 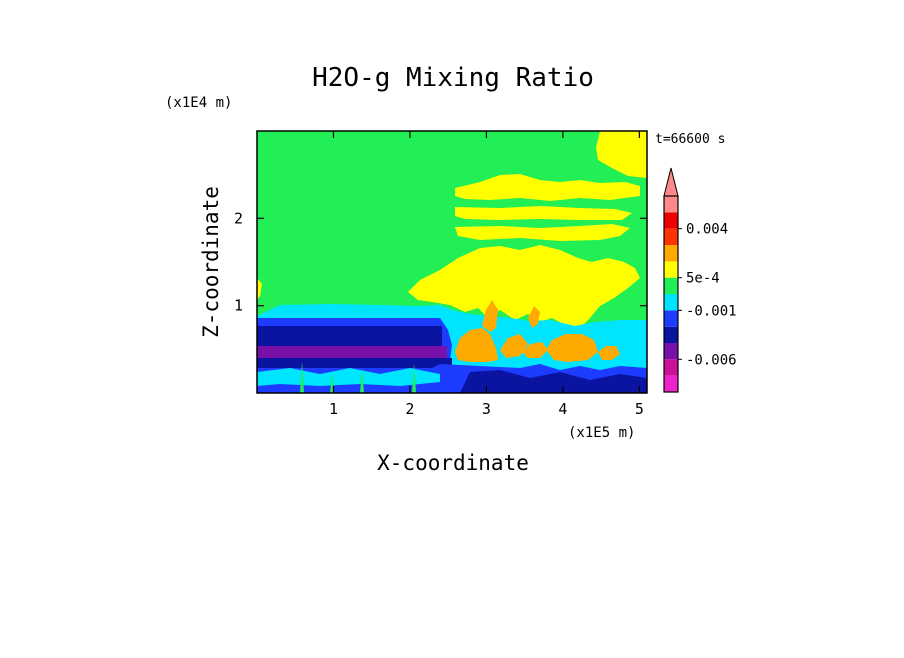 I want to click on x-scale-label: (x1E5 m), so click(x=601, y=433).